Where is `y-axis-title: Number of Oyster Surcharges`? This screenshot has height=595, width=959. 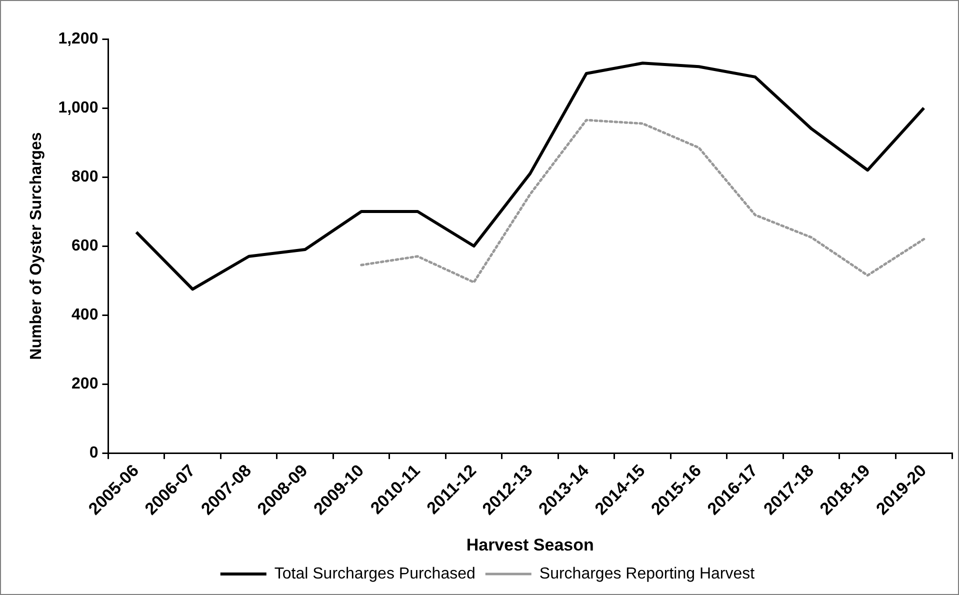
y-axis-title: Number of Oyster Surcharges is located at coordinates (37, 246).